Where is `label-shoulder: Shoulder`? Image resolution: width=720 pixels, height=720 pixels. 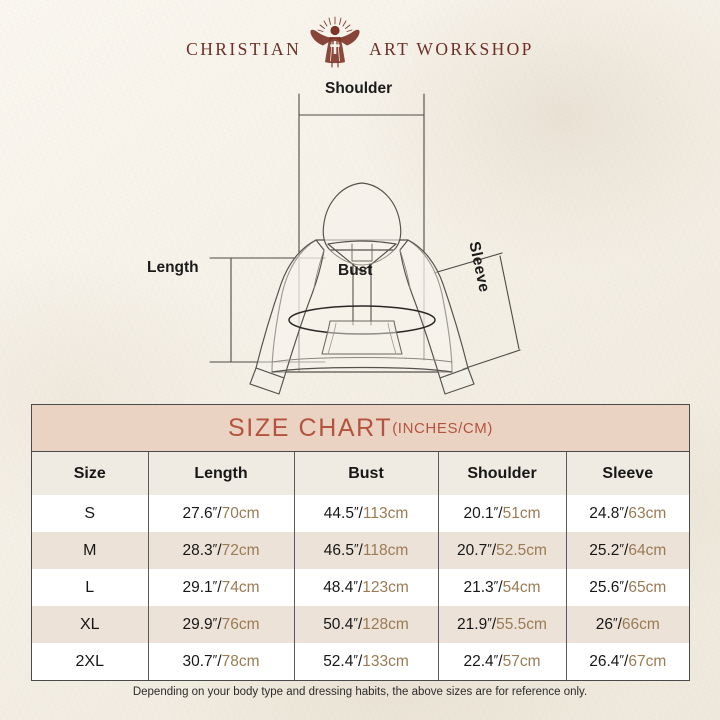
label-shoulder: Shoulder is located at coordinates (359, 88).